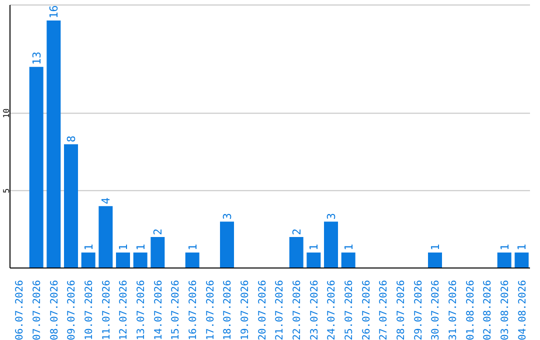 The width and height of the screenshot is (540, 340). I want to click on x-tick-label: 13.07.2026, so click(141, 310).